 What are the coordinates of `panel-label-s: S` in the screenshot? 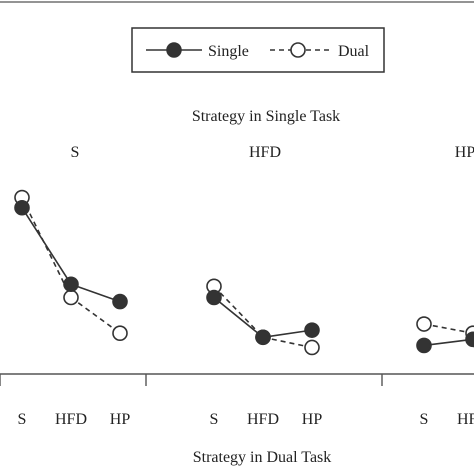 It's located at (75, 152).